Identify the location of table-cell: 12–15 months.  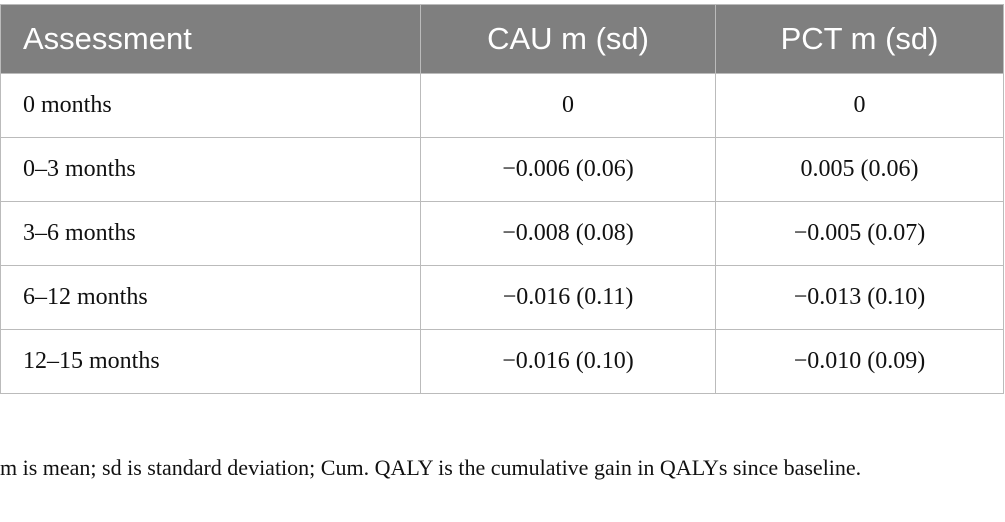
(210, 361).